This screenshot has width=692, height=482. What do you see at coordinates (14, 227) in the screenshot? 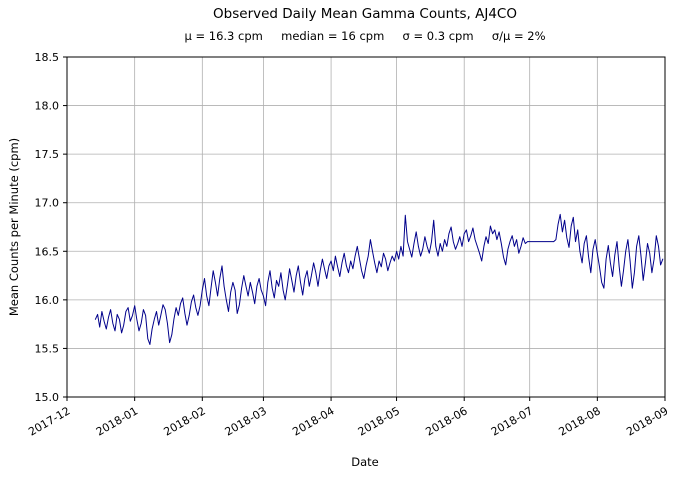
I see `y-axis-label: Mean Counts per Minute (cpm)` at bounding box center [14, 227].